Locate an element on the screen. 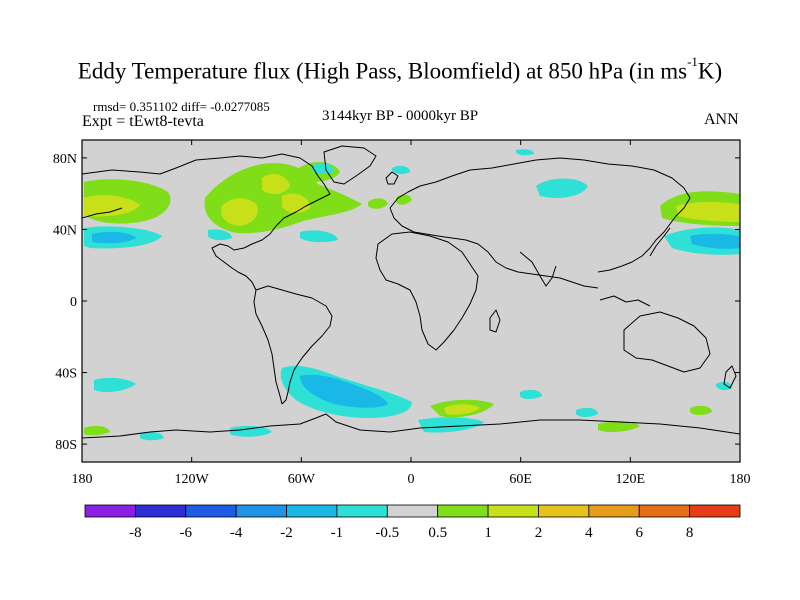 This screenshot has height=600, width=800. coast-north-america is located at coordinates (206, 222).